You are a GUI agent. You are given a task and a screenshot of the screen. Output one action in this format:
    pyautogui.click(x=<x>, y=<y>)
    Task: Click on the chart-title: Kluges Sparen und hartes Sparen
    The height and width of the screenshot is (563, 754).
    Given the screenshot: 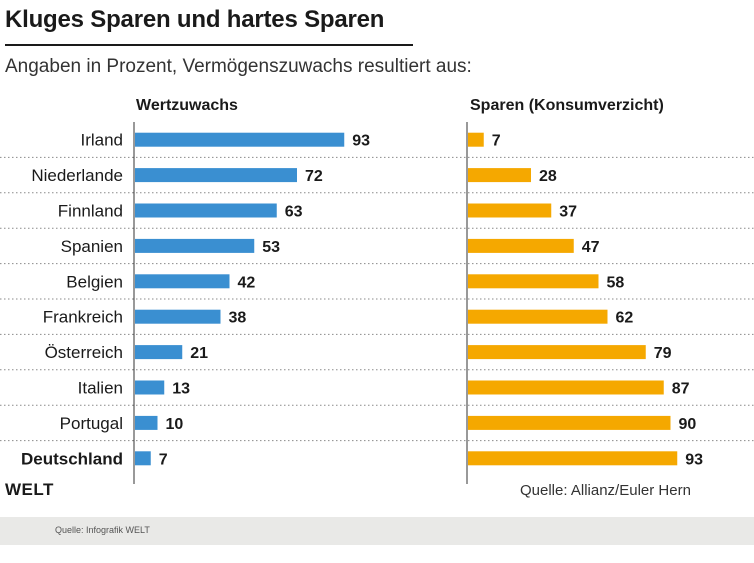 What is the action you would take?
    pyautogui.click(x=195, y=19)
    